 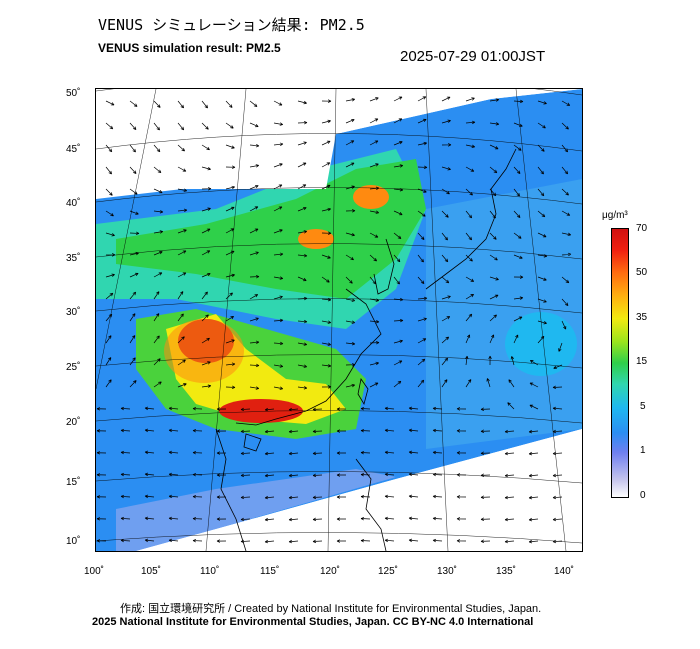 I want to click on page-title-japanese: VENUS シミュレーション結果: PM2.5, so click(x=231, y=25).